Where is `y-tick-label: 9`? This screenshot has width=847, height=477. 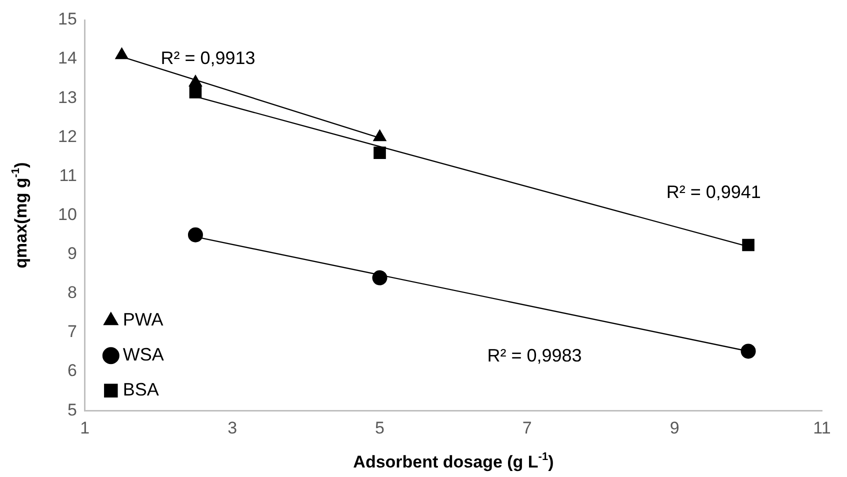 y-tick-label: 9 is located at coordinates (72, 254).